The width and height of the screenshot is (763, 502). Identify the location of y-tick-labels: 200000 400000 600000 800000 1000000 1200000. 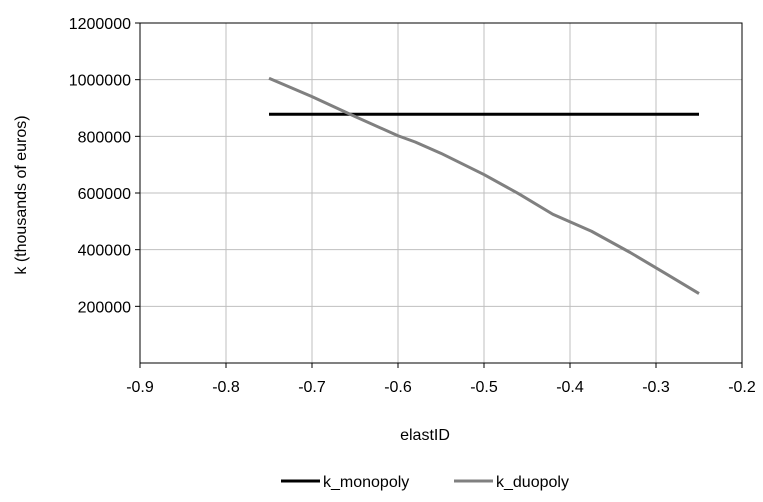
(100, 166).